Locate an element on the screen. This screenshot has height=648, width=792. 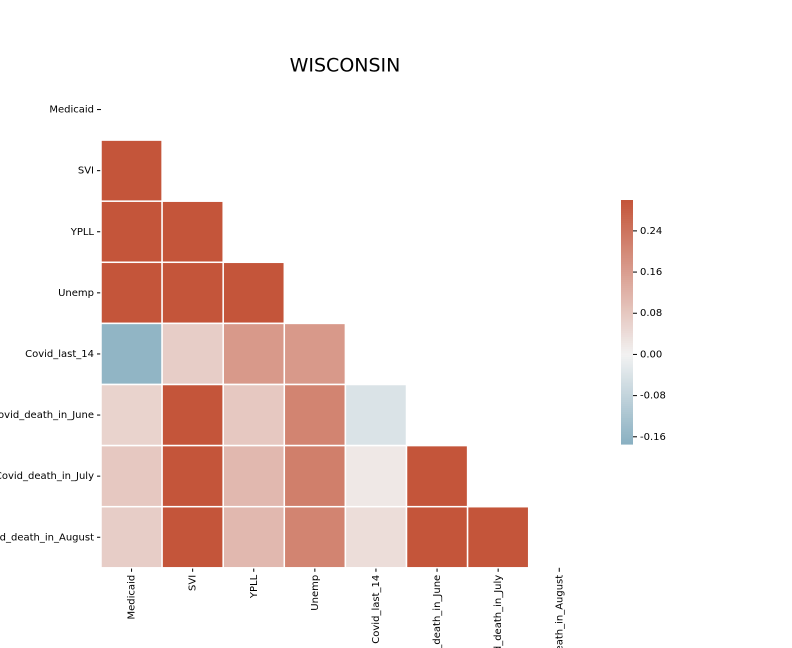
colorbar-tick-label: 0.24 is located at coordinates (651, 231).